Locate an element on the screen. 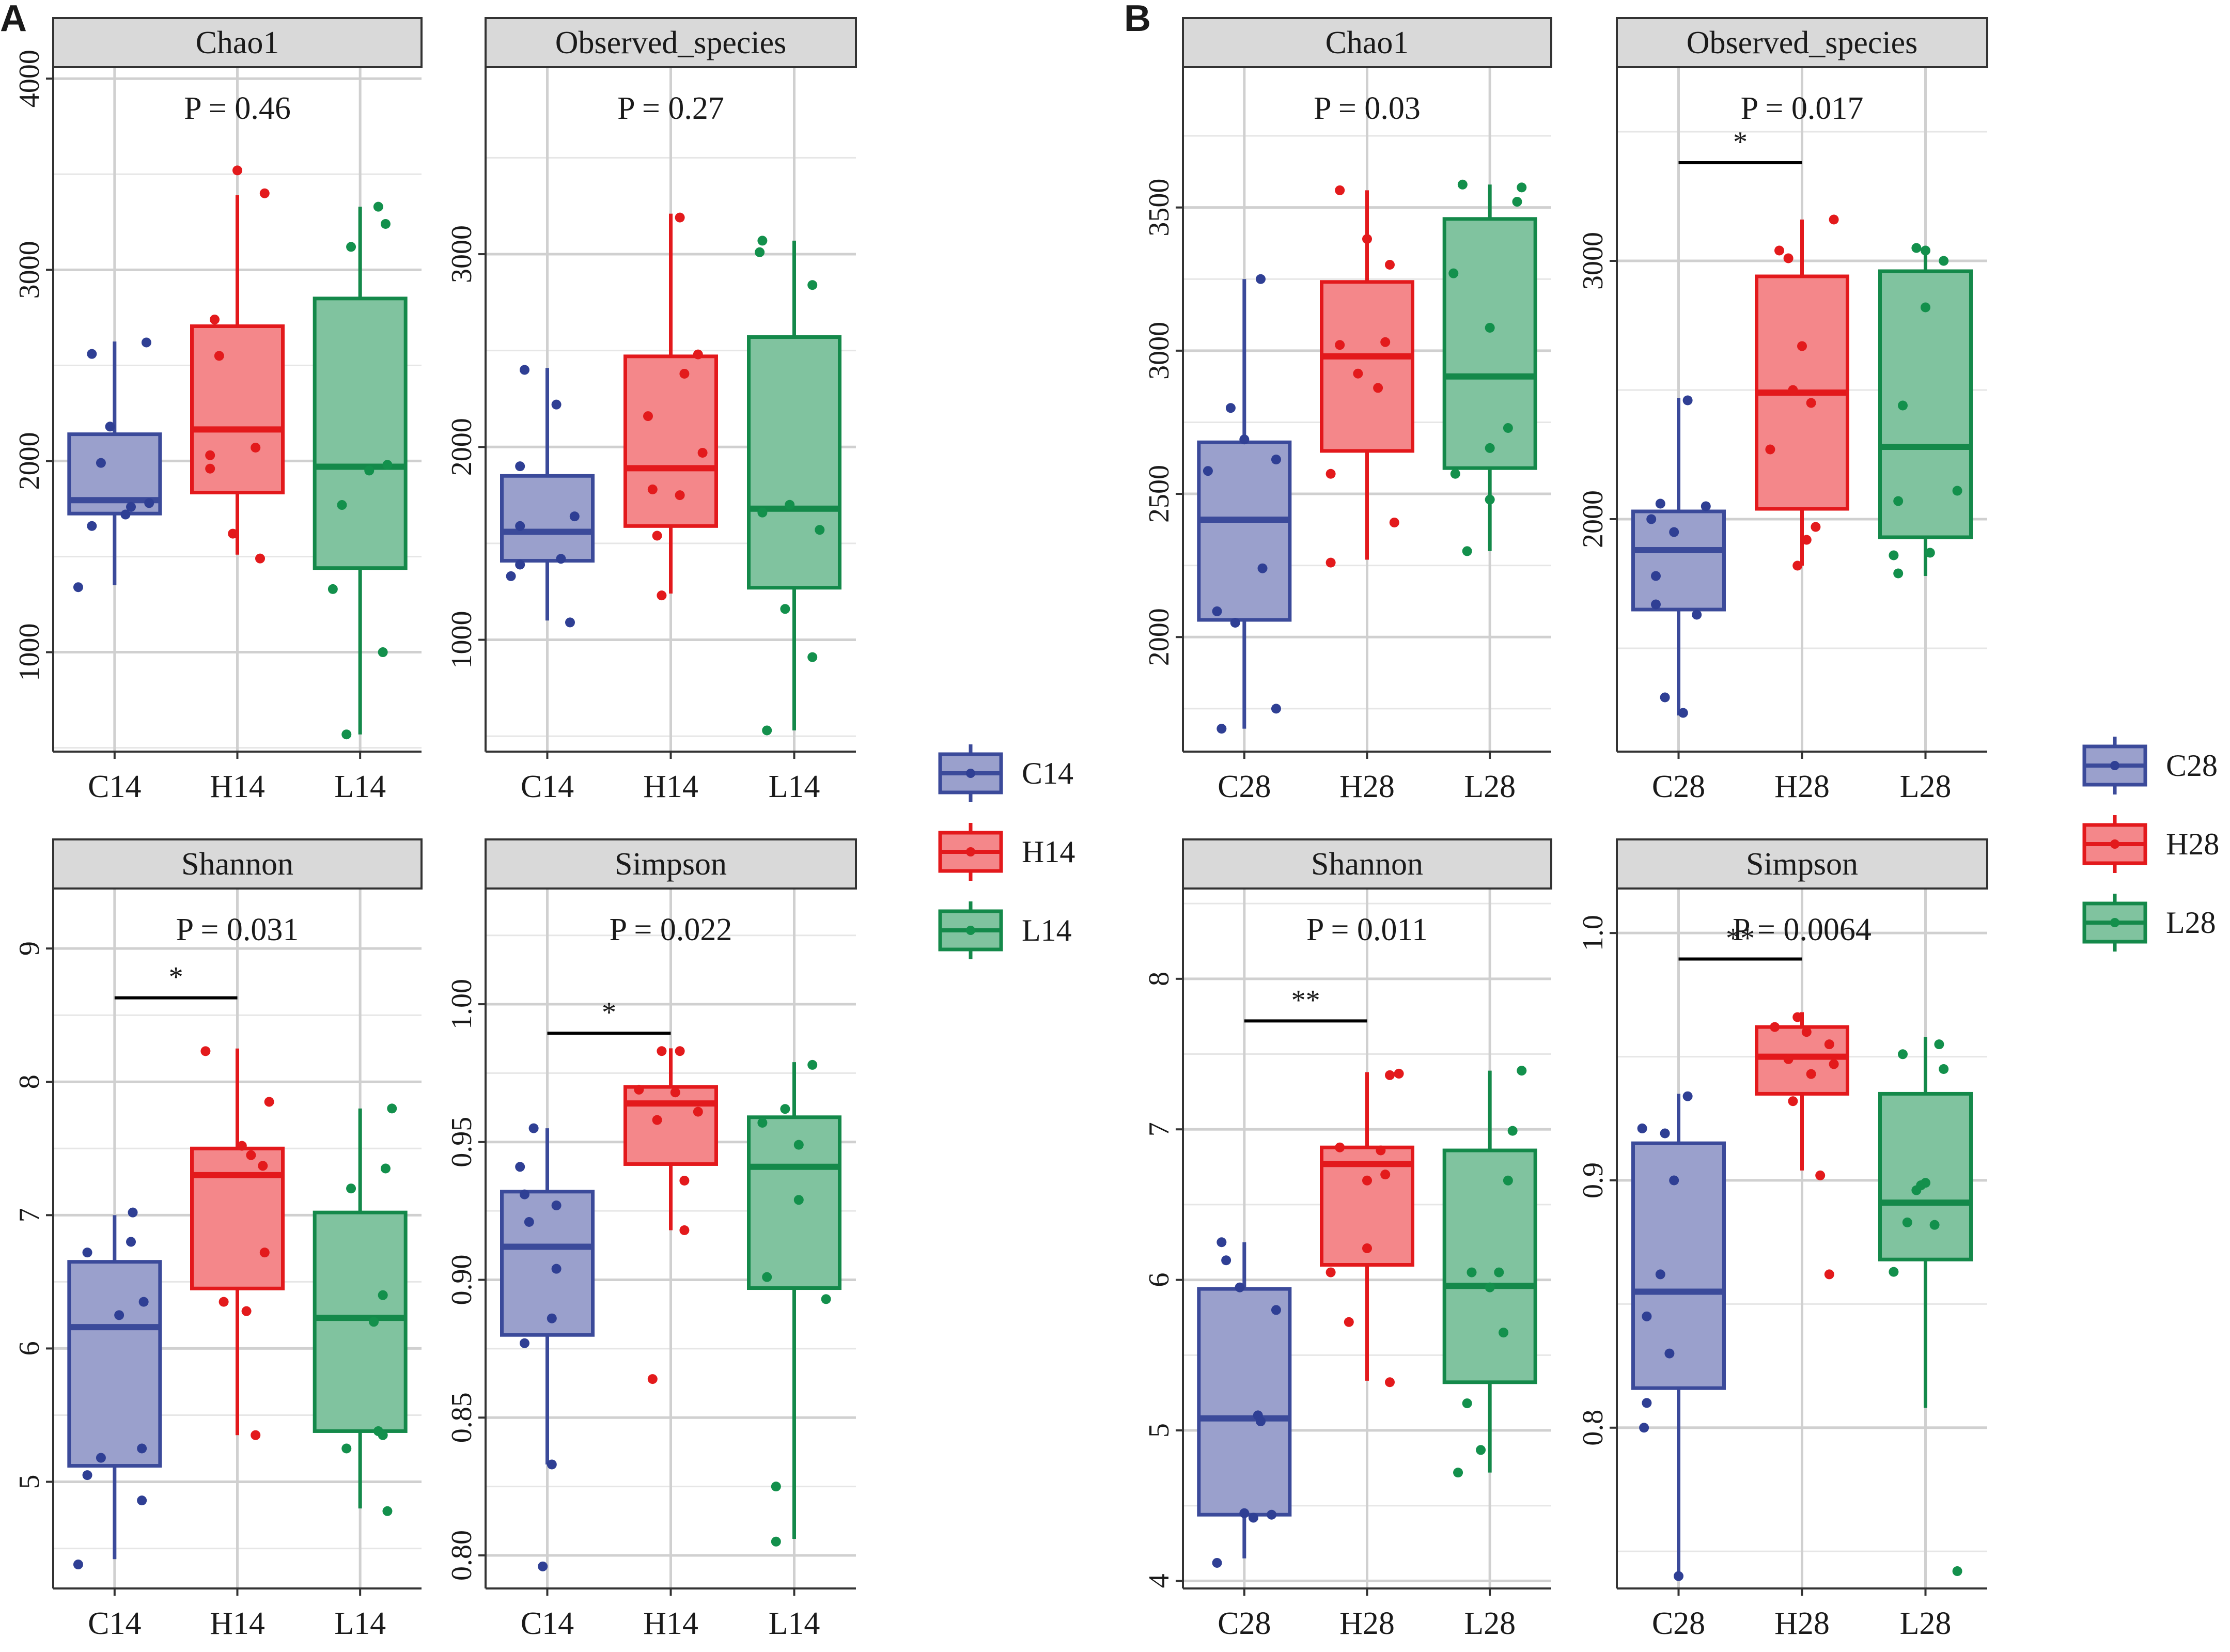 The height and width of the screenshot is (1652, 2230). facet-title: Chao1 is located at coordinates (1367, 42).